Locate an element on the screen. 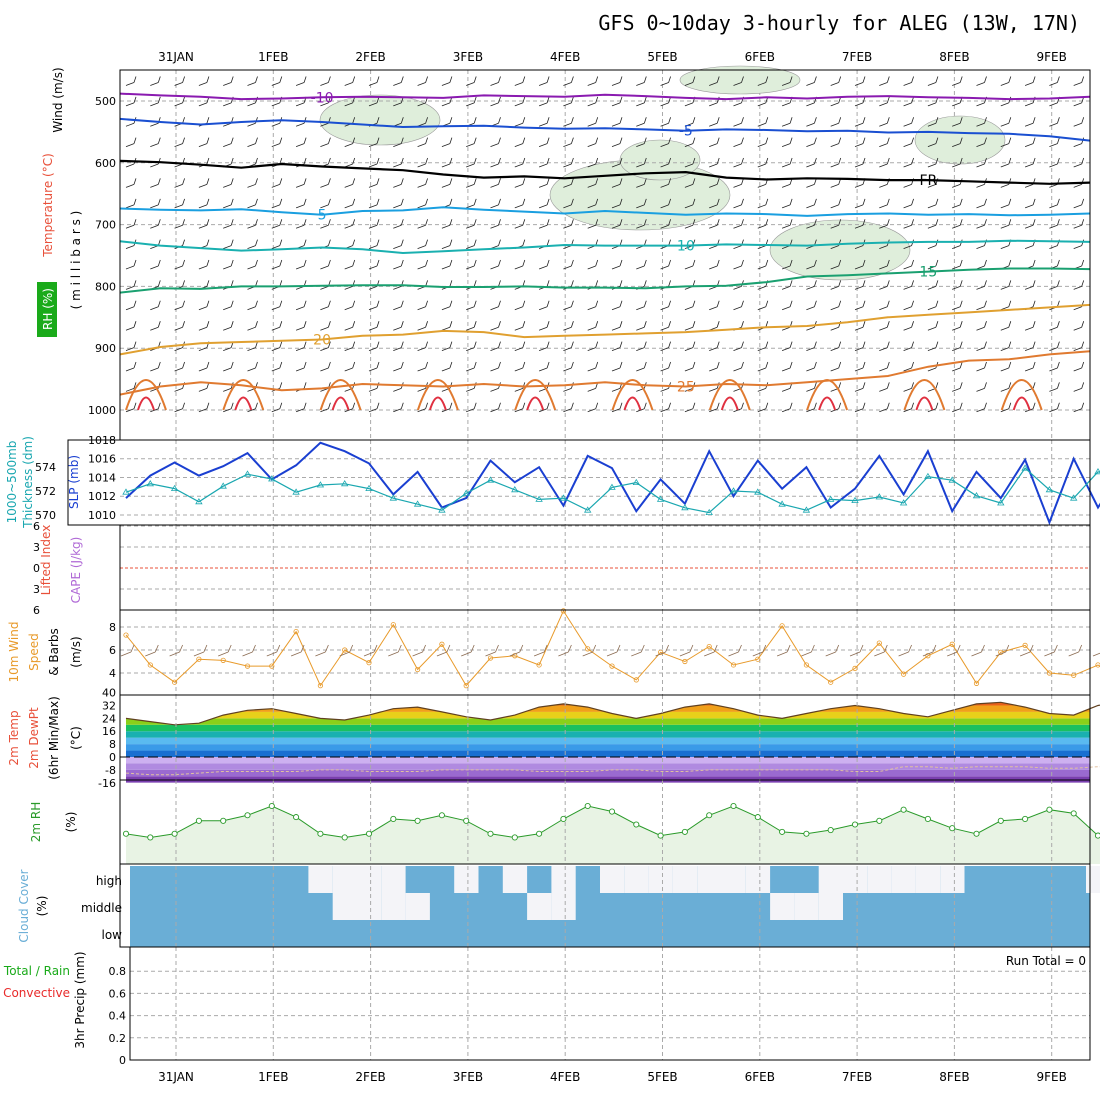  date-label-bottom: 6FEB is located at coordinates (760, 1077).